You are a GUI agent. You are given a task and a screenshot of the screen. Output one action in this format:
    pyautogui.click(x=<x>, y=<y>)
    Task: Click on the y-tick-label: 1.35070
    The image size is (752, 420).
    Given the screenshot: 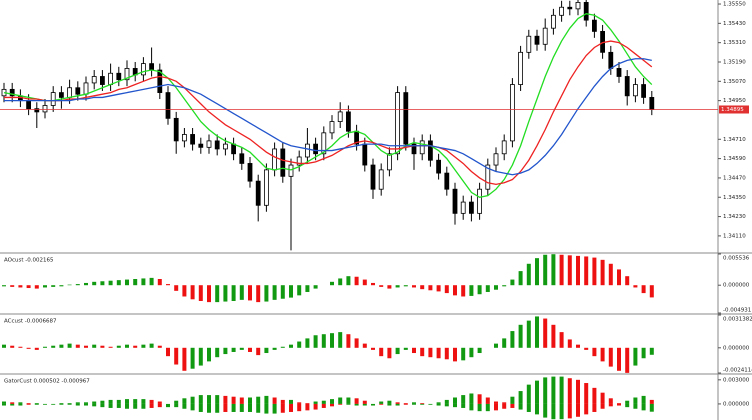 What is the action you would take?
    pyautogui.click(x=734, y=82)
    